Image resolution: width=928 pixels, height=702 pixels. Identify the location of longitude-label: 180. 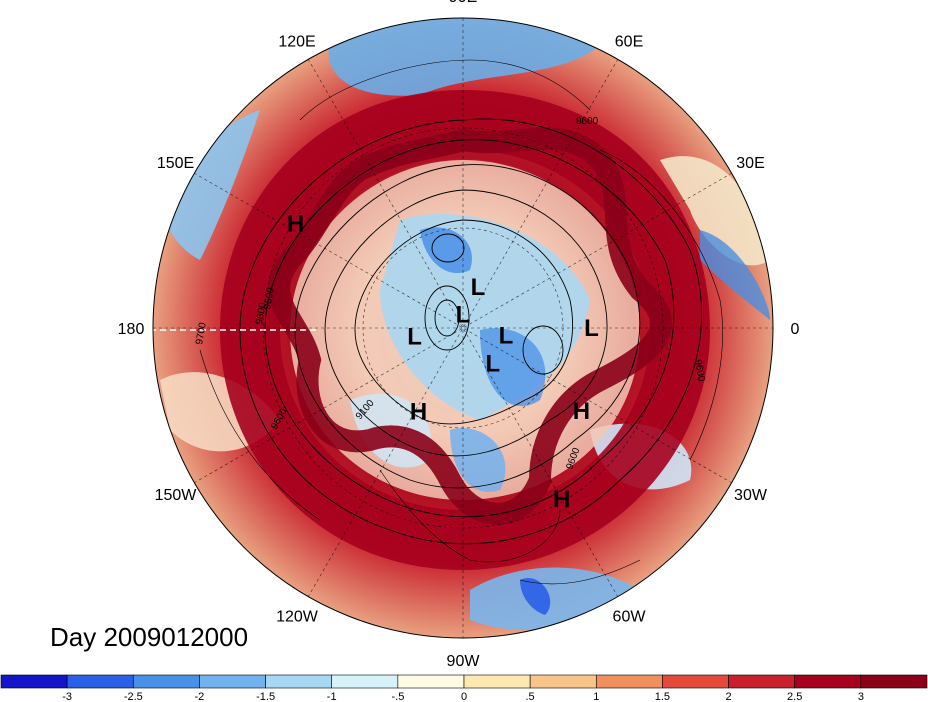
(131, 329).